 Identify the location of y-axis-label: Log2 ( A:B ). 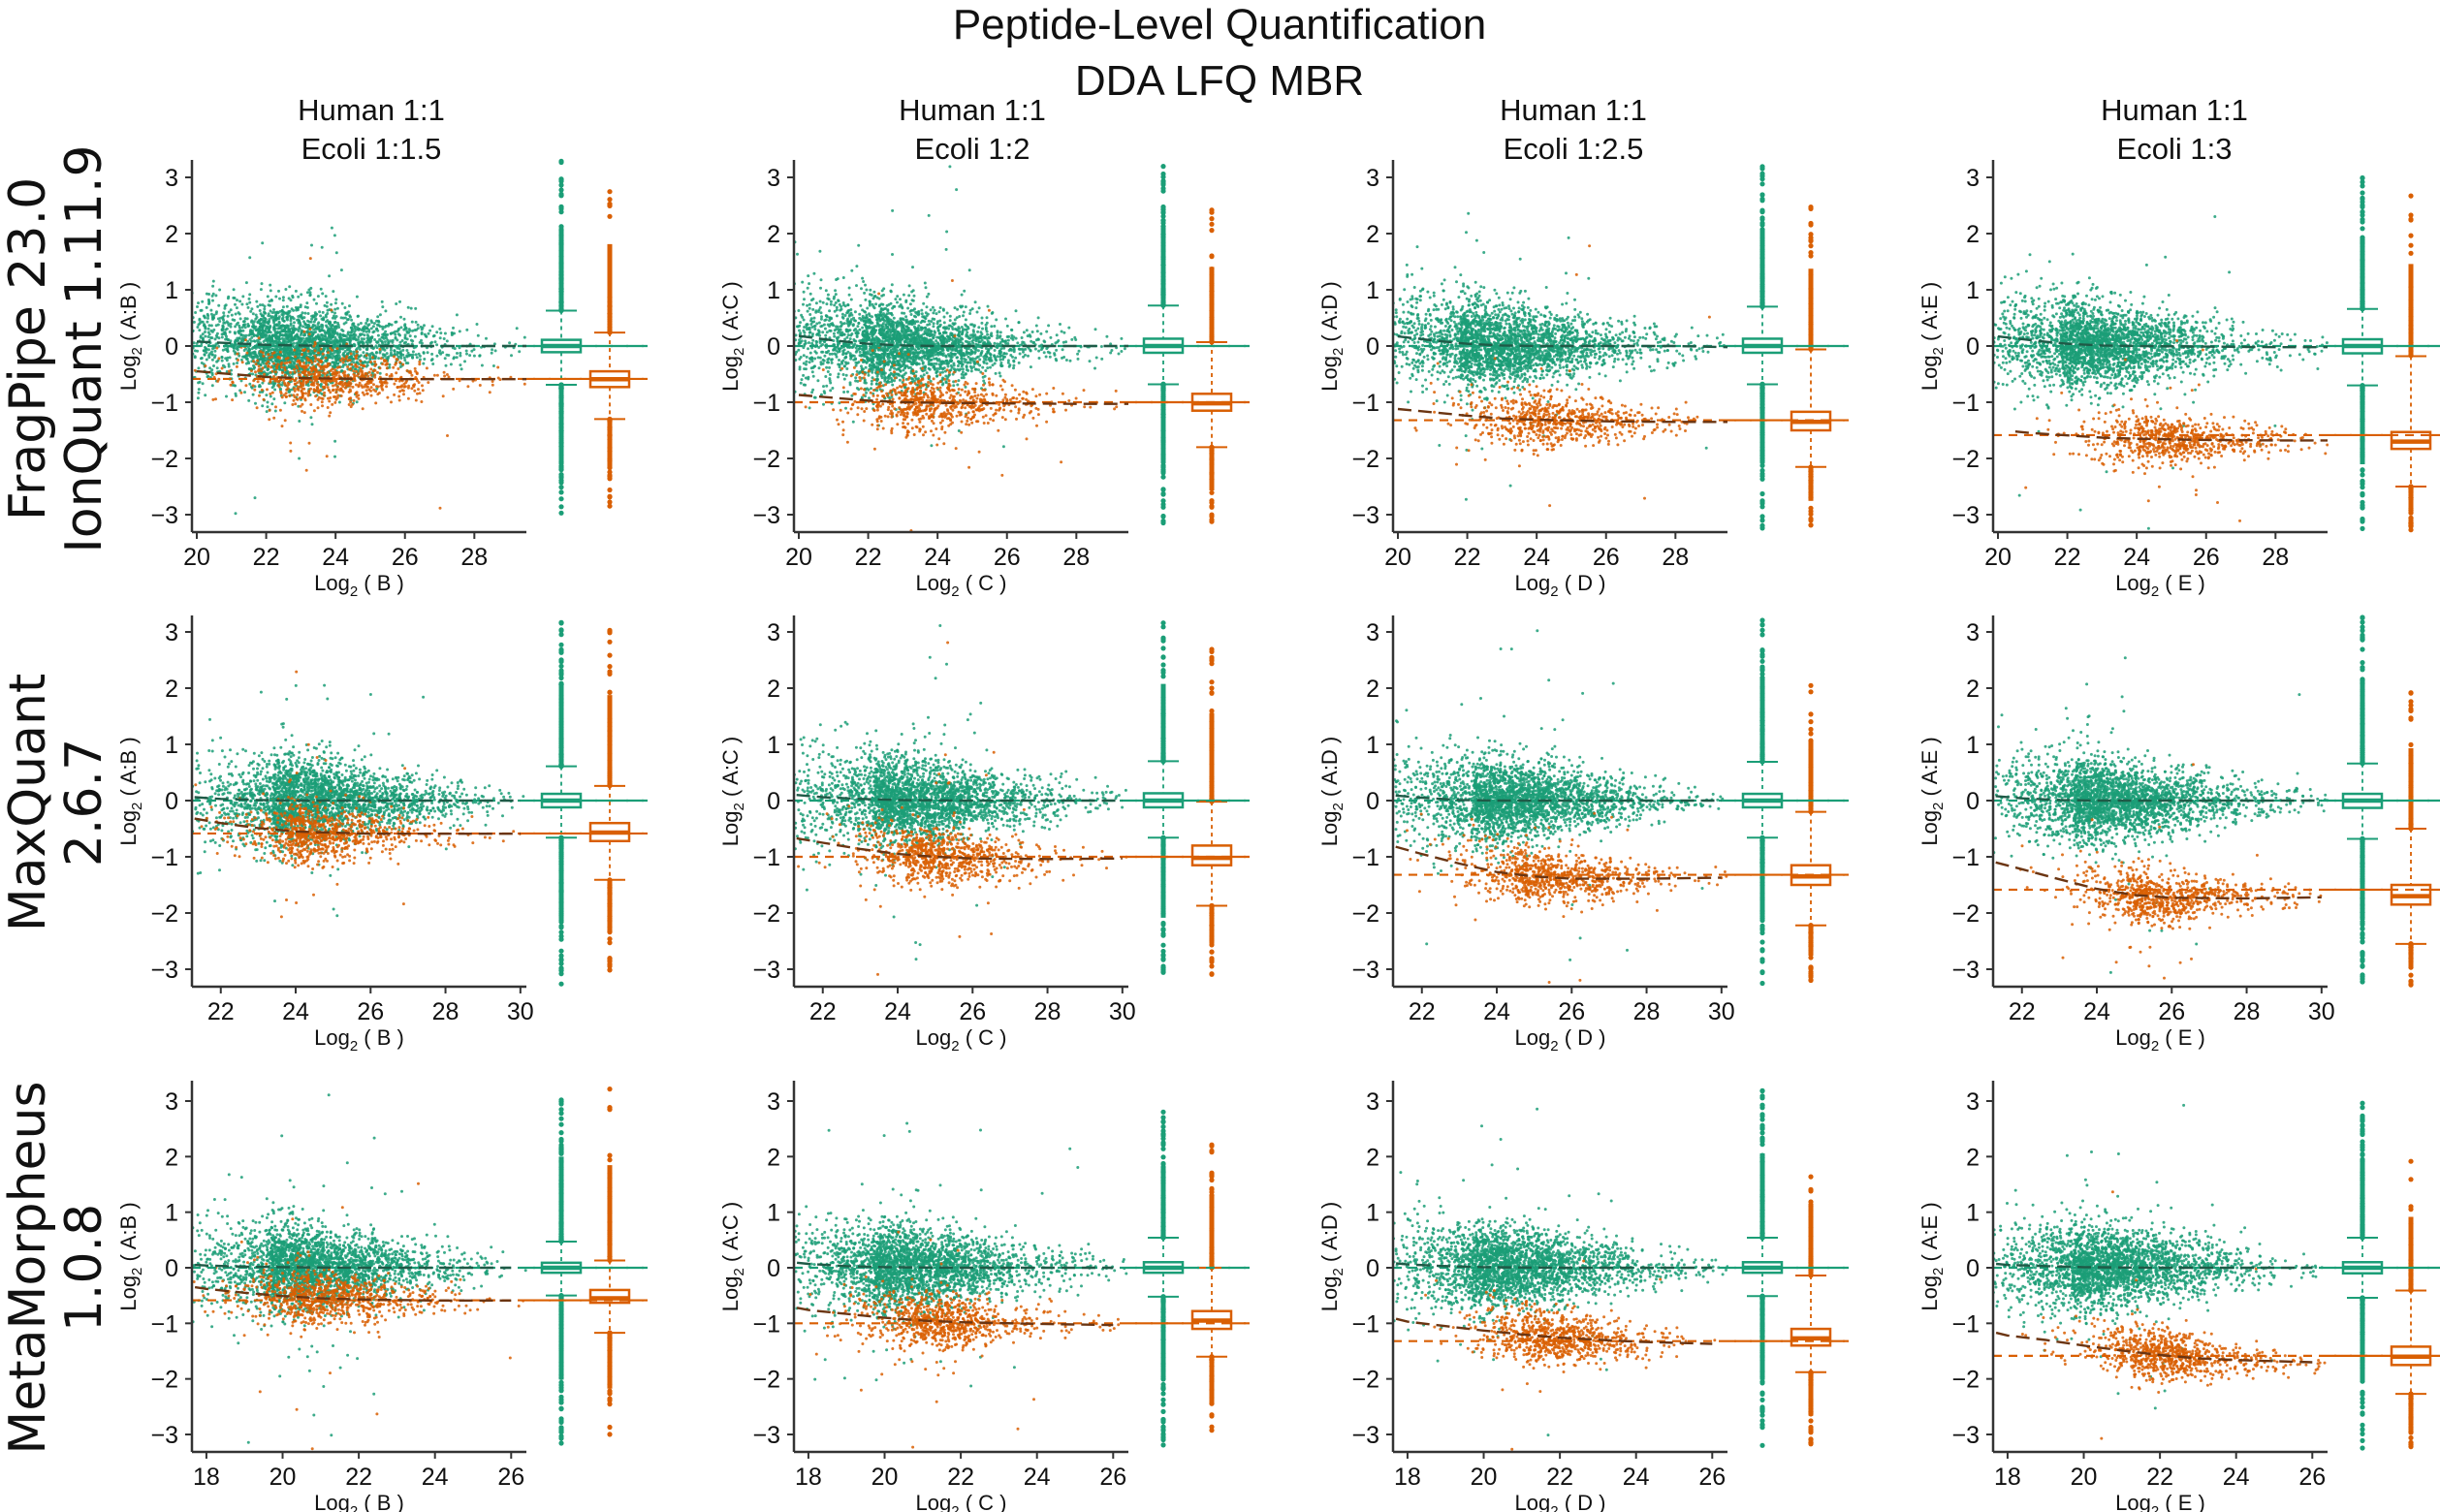
(130, 336).